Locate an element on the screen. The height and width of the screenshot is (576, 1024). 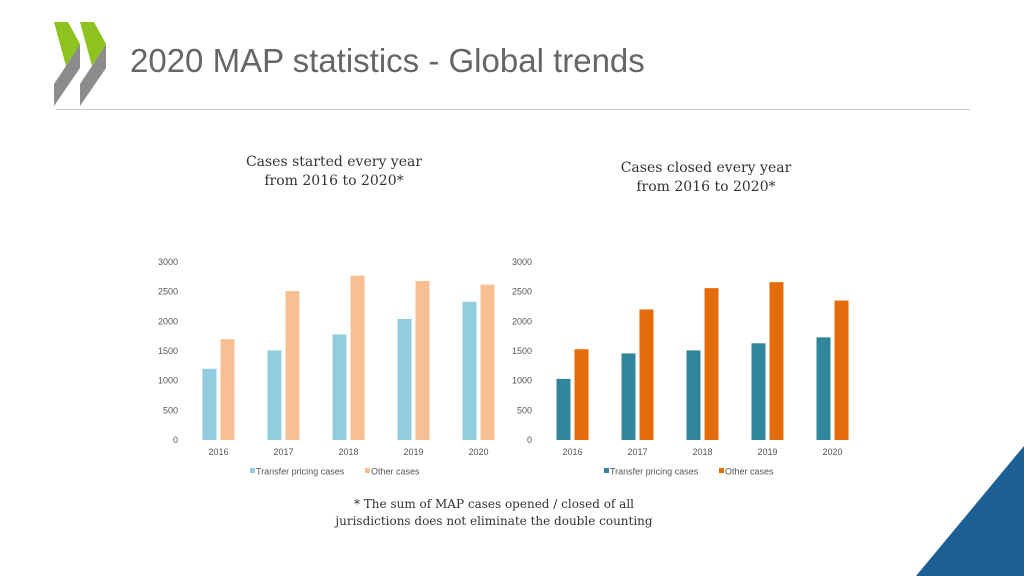
started-bar-other-2018 is located at coordinates (357, 357).